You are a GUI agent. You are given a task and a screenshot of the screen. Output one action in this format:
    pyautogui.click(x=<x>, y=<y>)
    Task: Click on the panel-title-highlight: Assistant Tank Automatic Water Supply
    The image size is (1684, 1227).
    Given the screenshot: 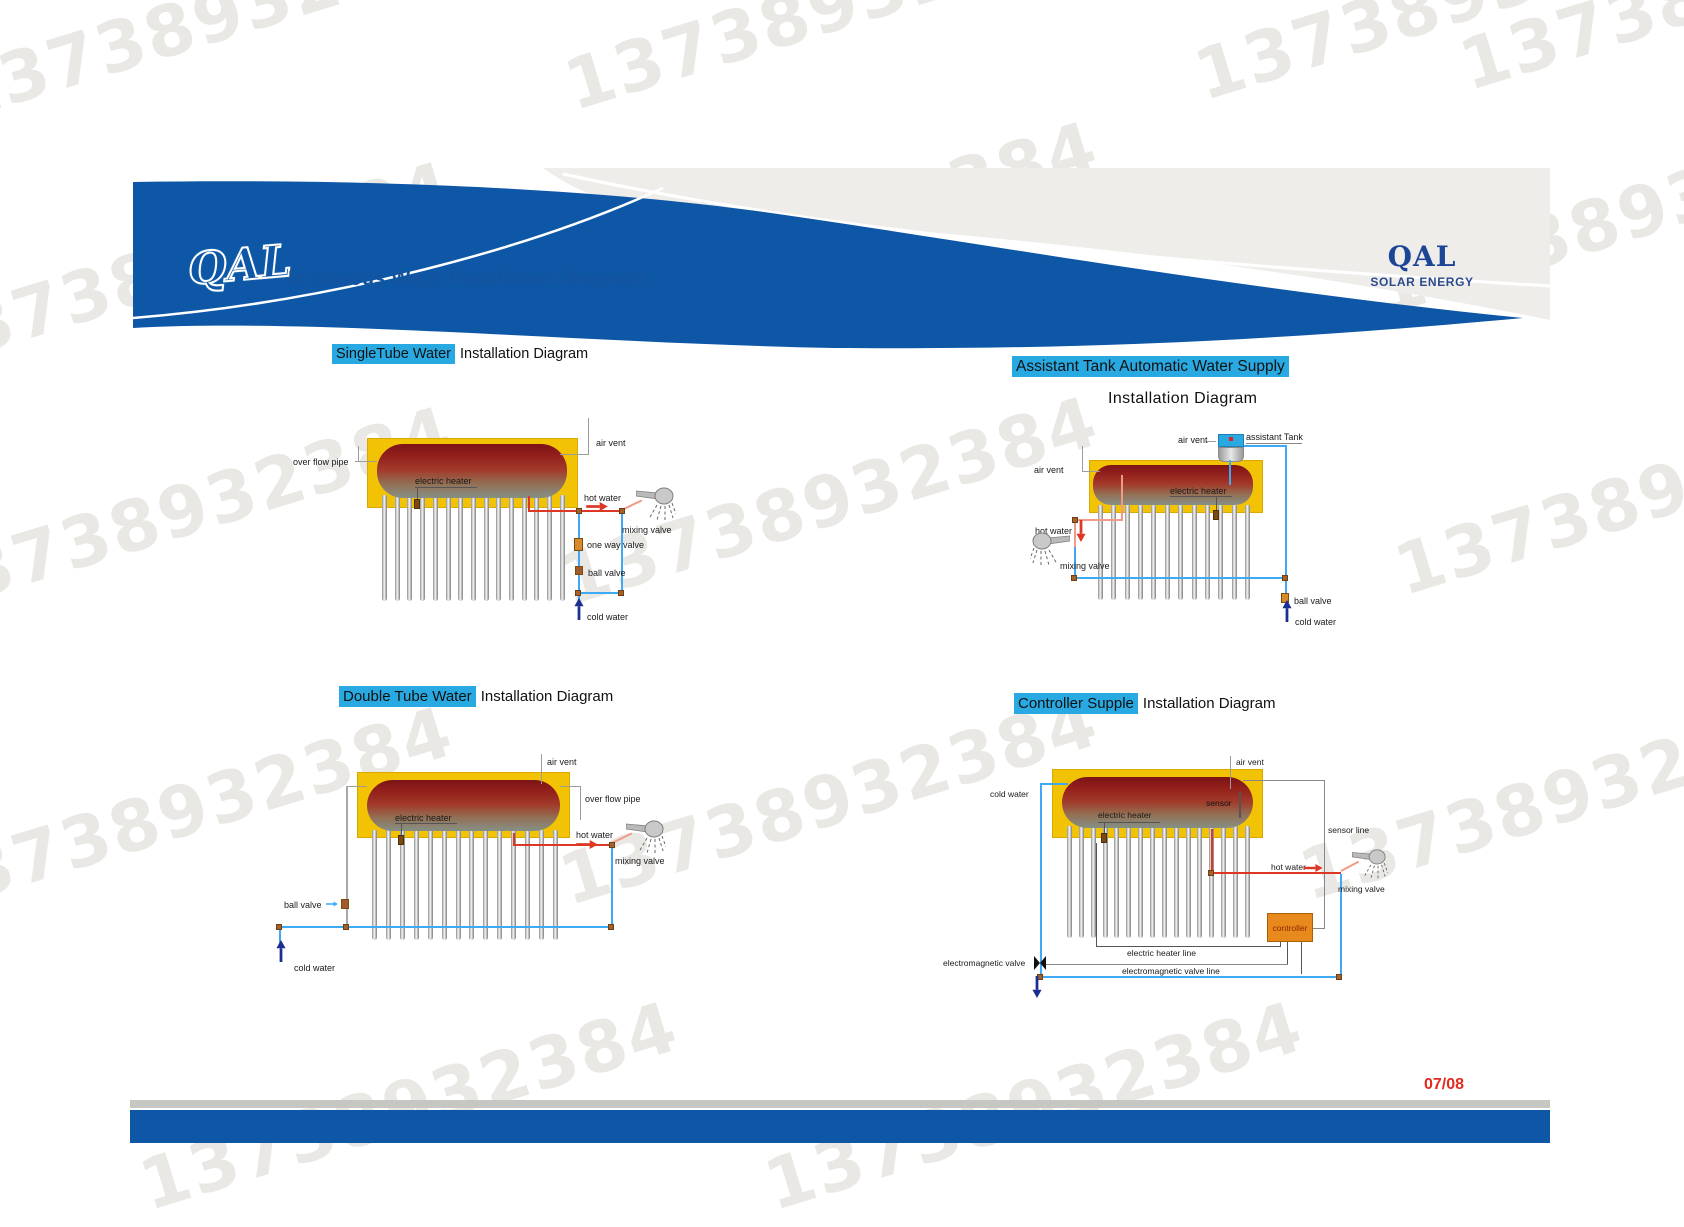 What is the action you would take?
    pyautogui.click(x=1150, y=366)
    